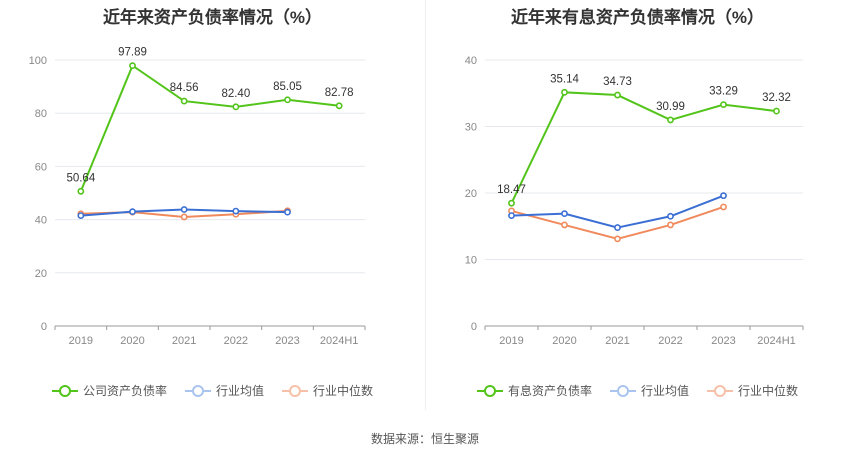  I want to click on panel-divider, so click(425, 205).